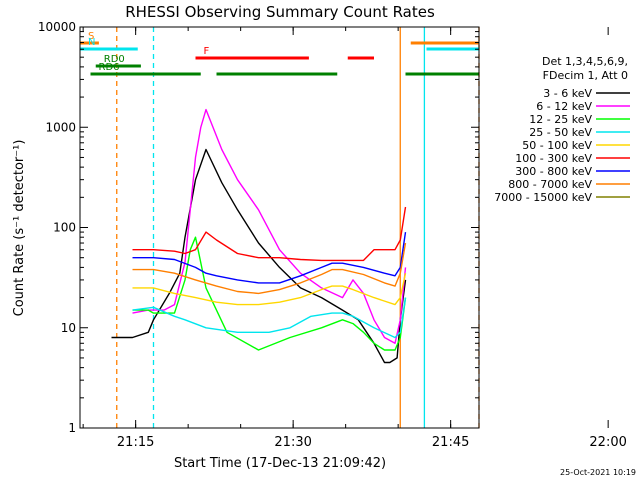  Describe the element at coordinates (553, 158) in the screenshot. I see `legend-label-5: 100 - 300 keV` at that location.